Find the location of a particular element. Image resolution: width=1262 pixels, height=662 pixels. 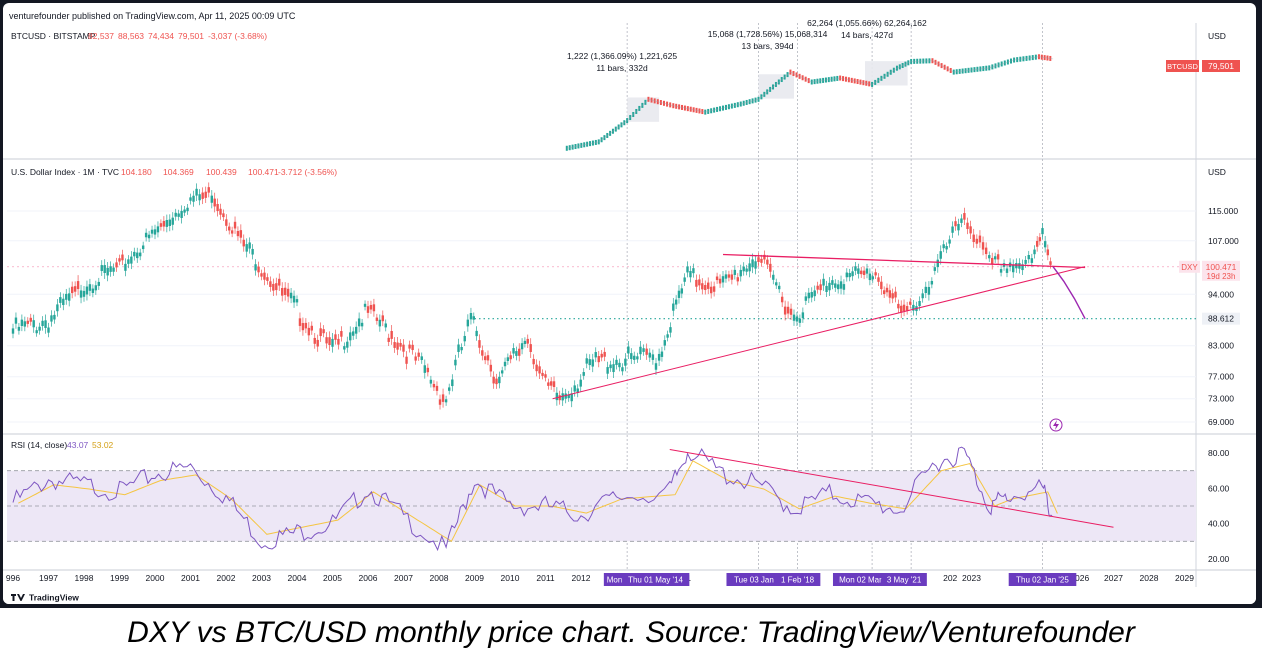

date-tag is located at coordinates (1042, 579).